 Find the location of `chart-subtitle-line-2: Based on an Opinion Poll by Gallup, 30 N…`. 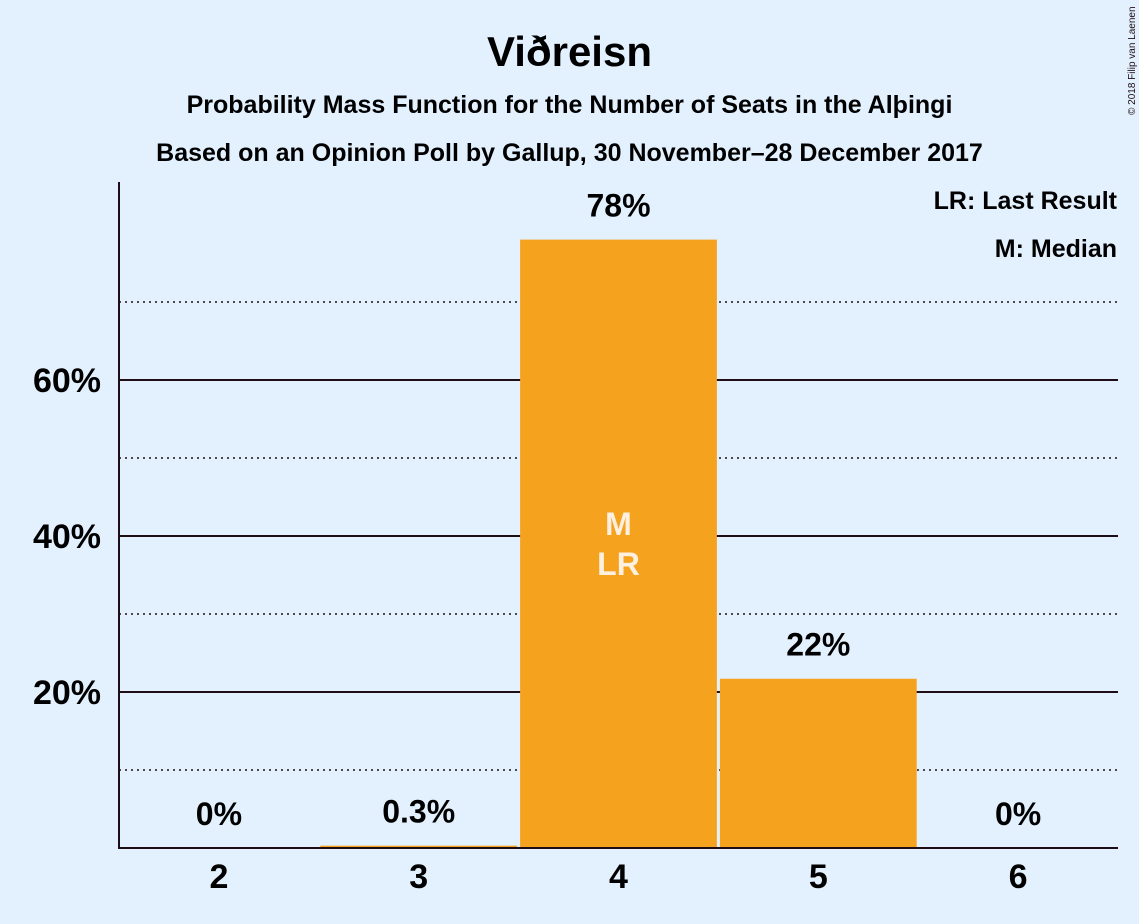

chart-subtitle-line-2: Based on an Opinion Poll by Gallup, 30 N… is located at coordinates (569, 153).